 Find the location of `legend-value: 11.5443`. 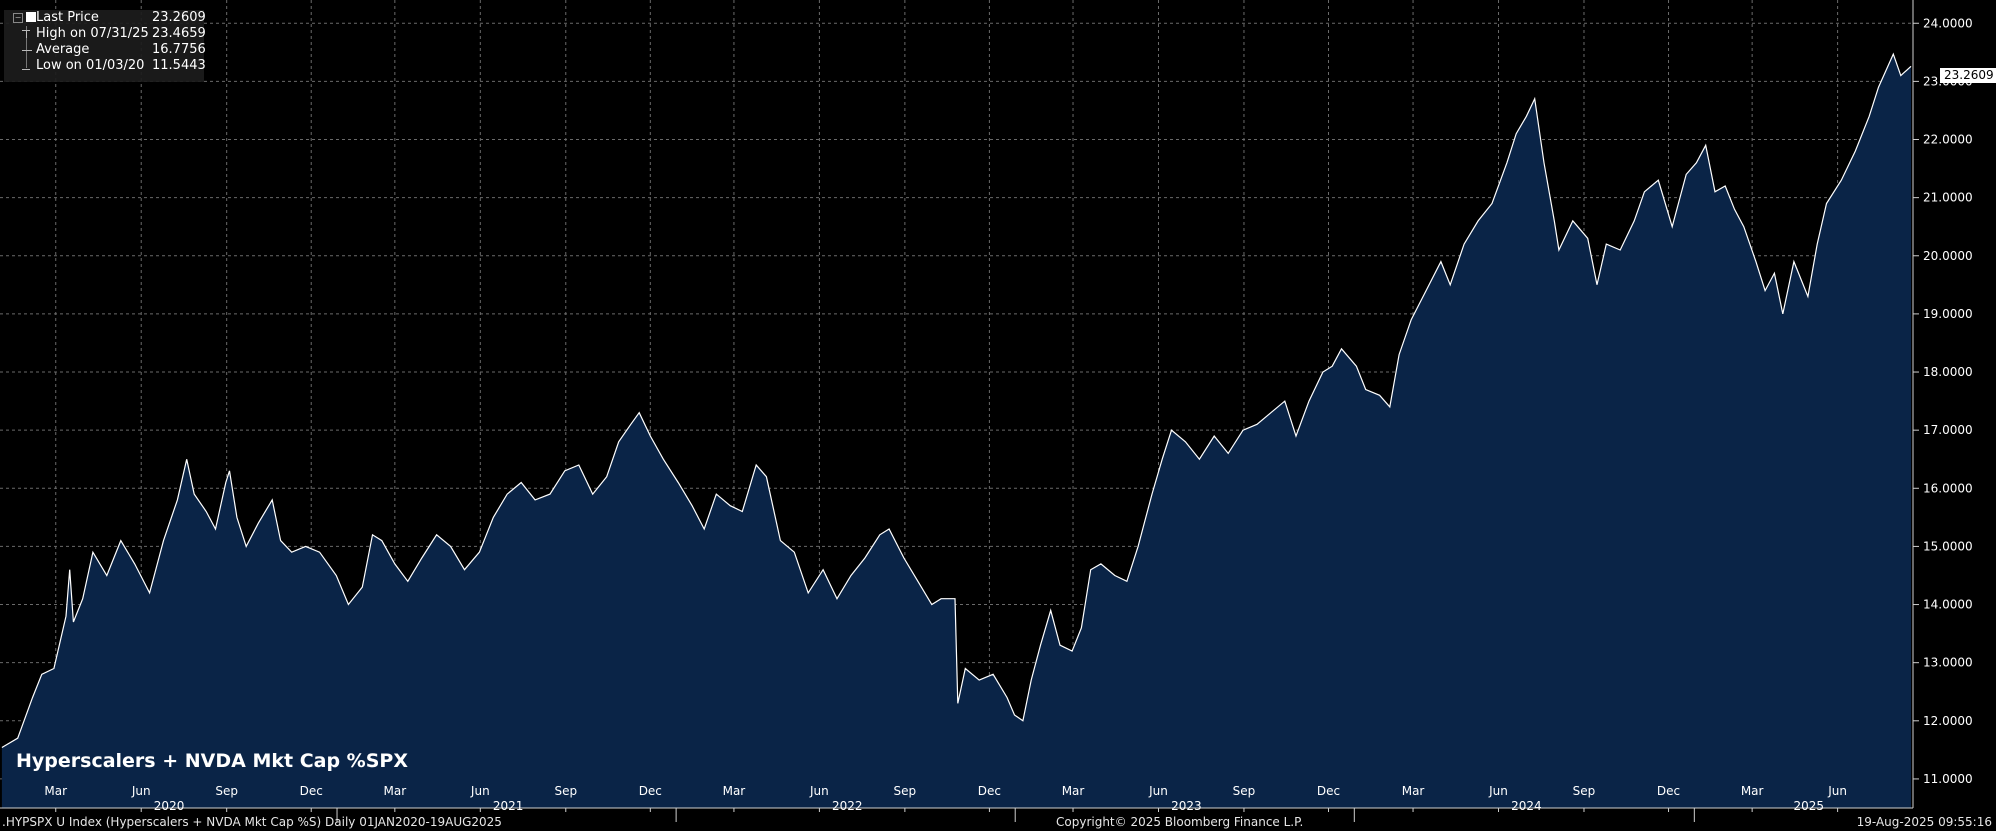

legend-value: 11.5443 is located at coordinates (179, 65).